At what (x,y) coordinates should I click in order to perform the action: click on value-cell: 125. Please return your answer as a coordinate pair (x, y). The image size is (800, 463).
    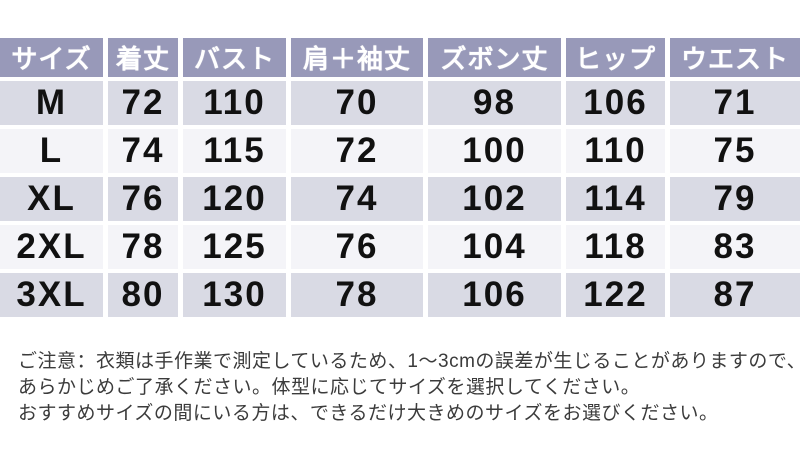
    Looking at the image, I should click on (234, 247).